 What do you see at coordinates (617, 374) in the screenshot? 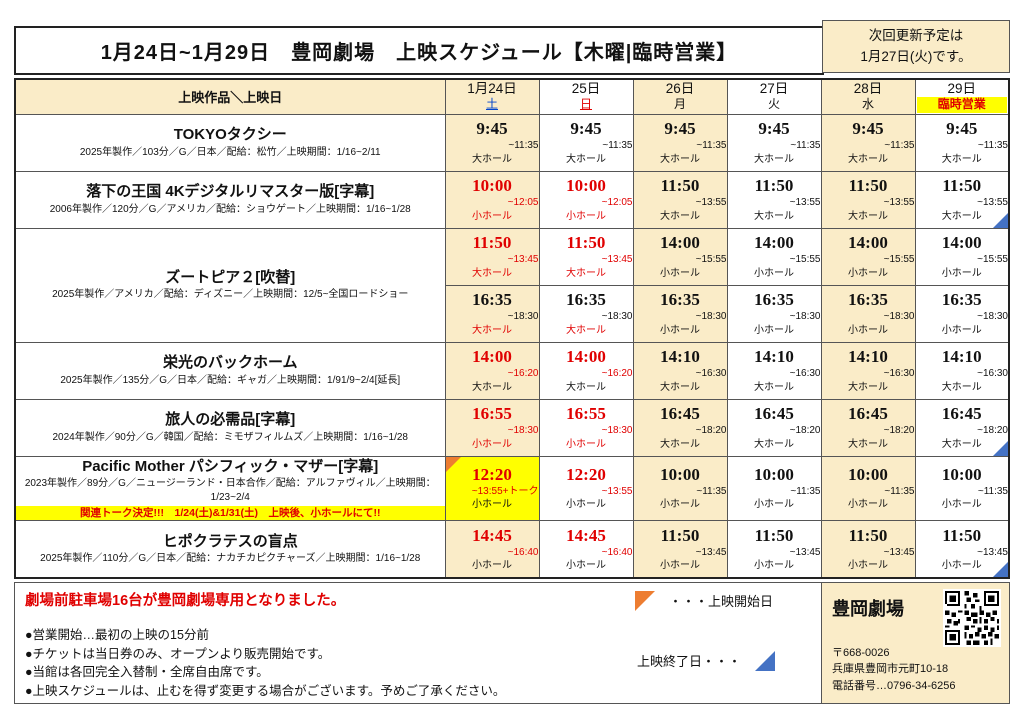
I see `end-time: ~16:20` at bounding box center [617, 374].